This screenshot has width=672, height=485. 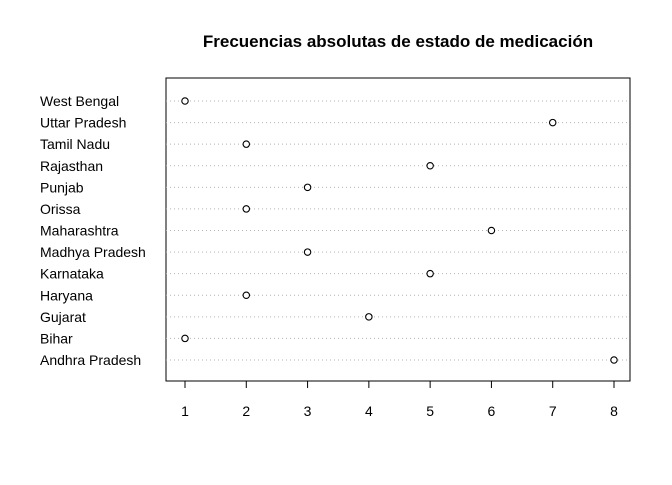 I want to click on x-tick-label: 2, so click(x=246, y=411).